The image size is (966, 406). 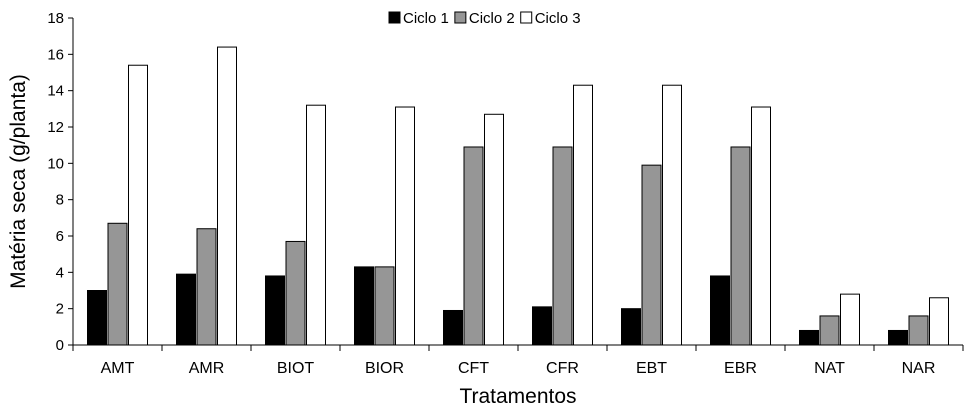 What do you see at coordinates (473, 246) in the screenshot?
I see `bar-ciclo-2-cft` at bounding box center [473, 246].